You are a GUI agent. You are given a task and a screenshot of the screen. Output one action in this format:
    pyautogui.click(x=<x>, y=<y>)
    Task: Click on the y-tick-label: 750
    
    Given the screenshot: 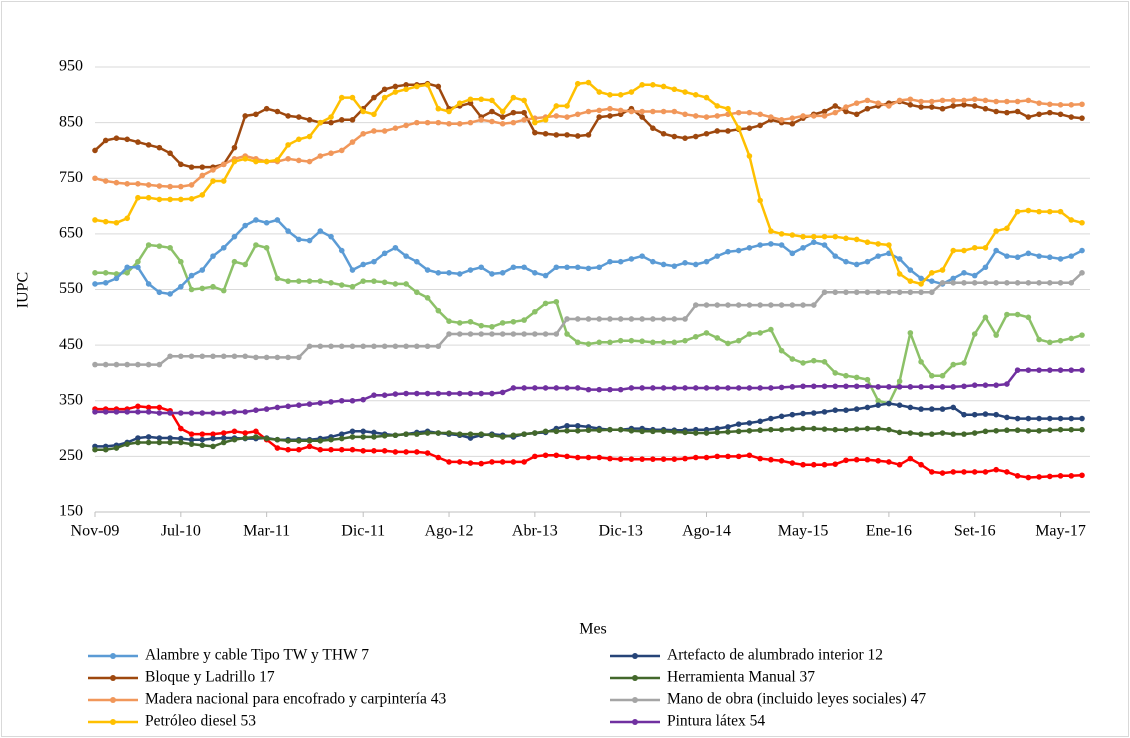 What is the action you would take?
    pyautogui.click(x=71, y=177)
    